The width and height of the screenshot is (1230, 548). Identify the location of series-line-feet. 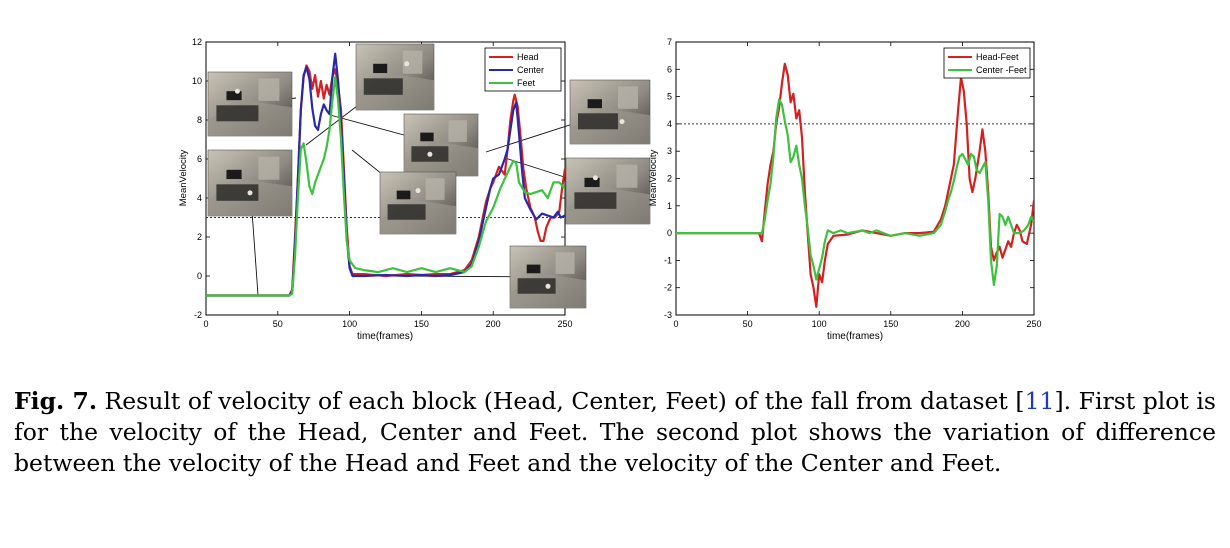
(385, 186).